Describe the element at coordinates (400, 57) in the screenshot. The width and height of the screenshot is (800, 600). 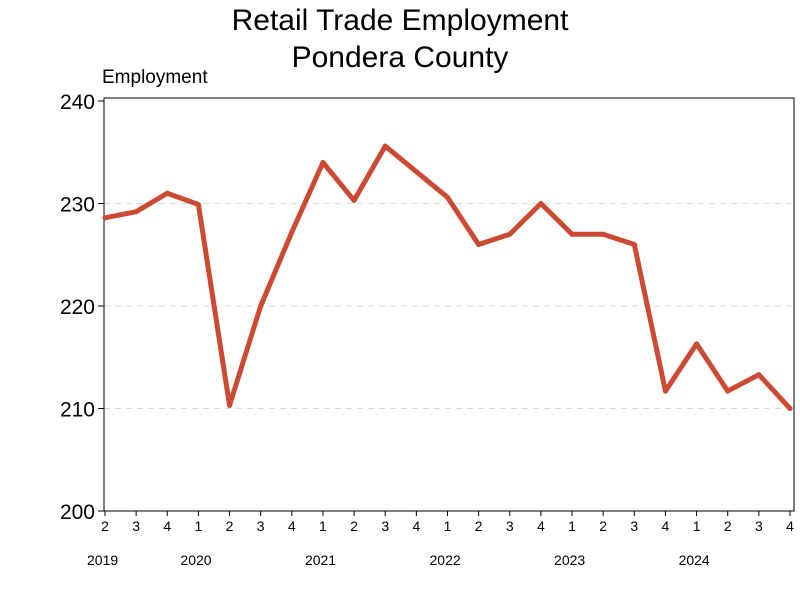
I see `chart-title-line-2: Pondera County` at that location.